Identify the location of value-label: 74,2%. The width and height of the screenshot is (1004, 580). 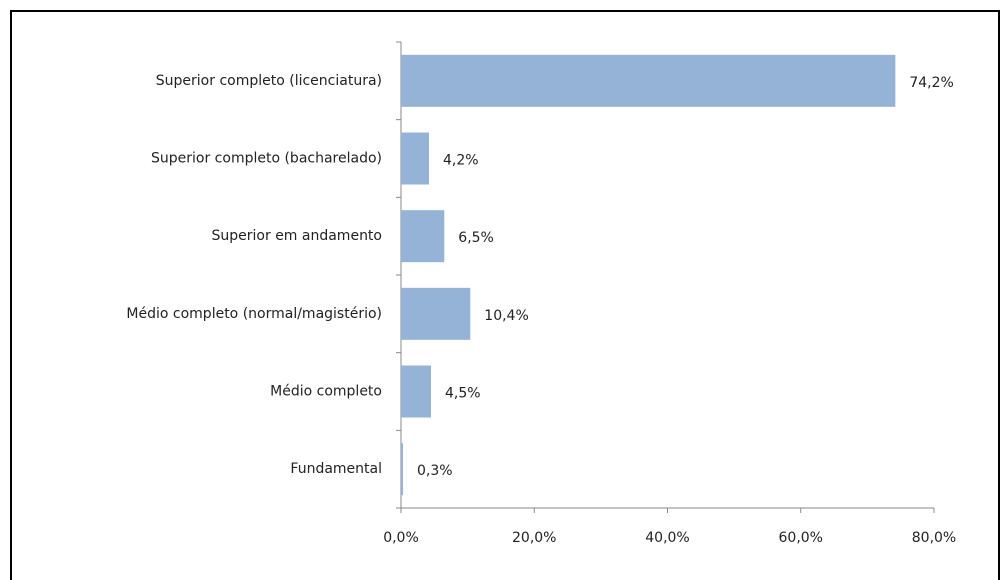
(931, 83).